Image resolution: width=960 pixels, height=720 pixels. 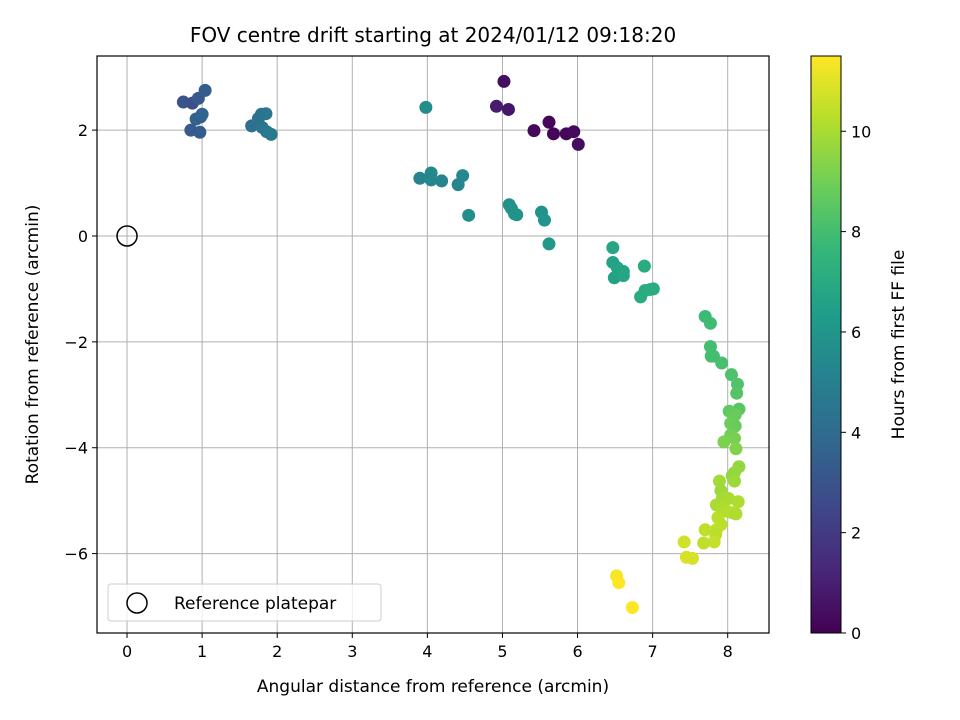 What do you see at coordinates (83, 236) in the screenshot?
I see `y-tick-label: 0` at bounding box center [83, 236].